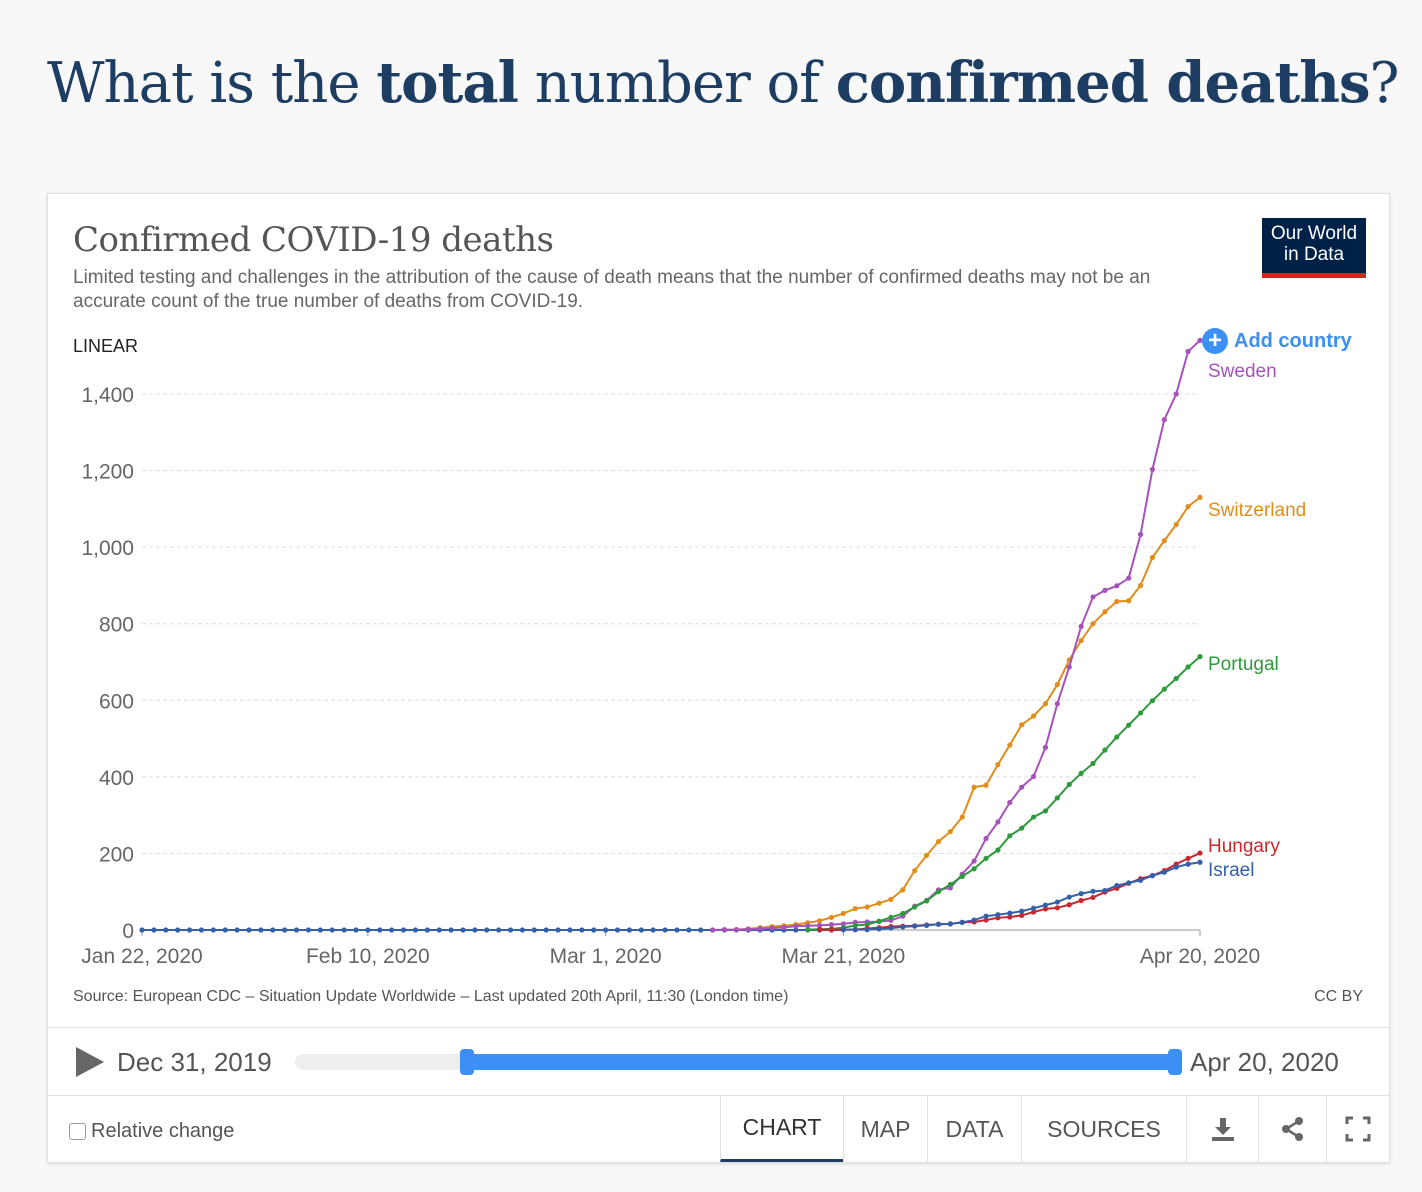 This screenshot has height=1192, width=1422. I want to click on fullscreen-icon, so click(1358, 1129).